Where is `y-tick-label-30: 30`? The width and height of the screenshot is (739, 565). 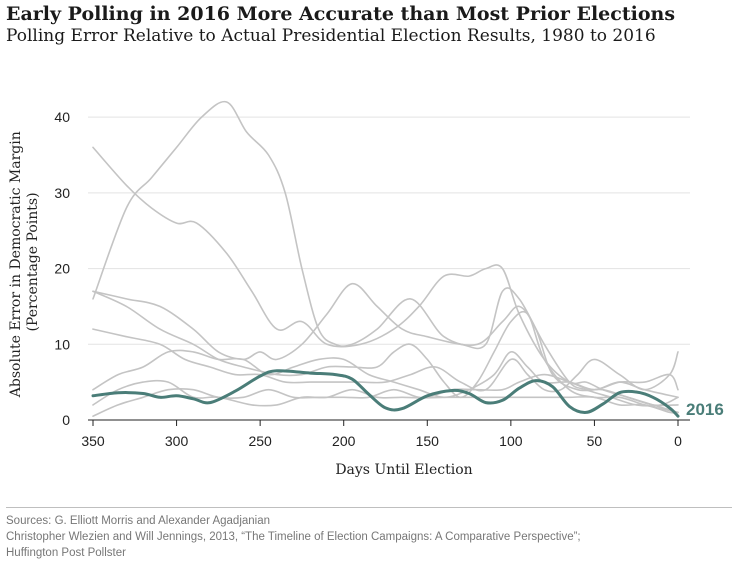 y-tick-label-30: 30 is located at coordinates (62, 193).